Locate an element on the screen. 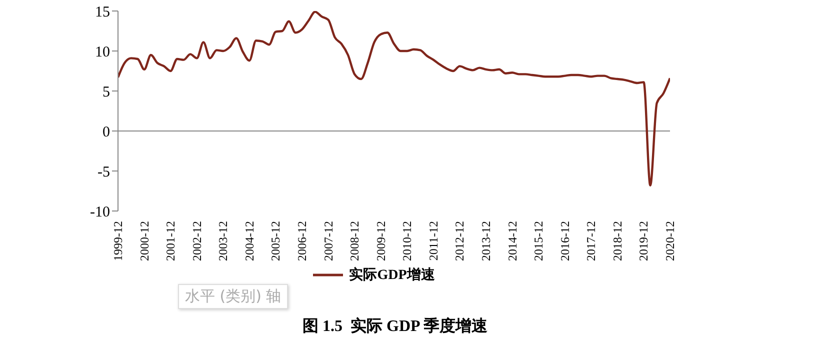 This screenshot has width=813, height=345. x-tick-label: 2003-12 is located at coordinates (223, 241).